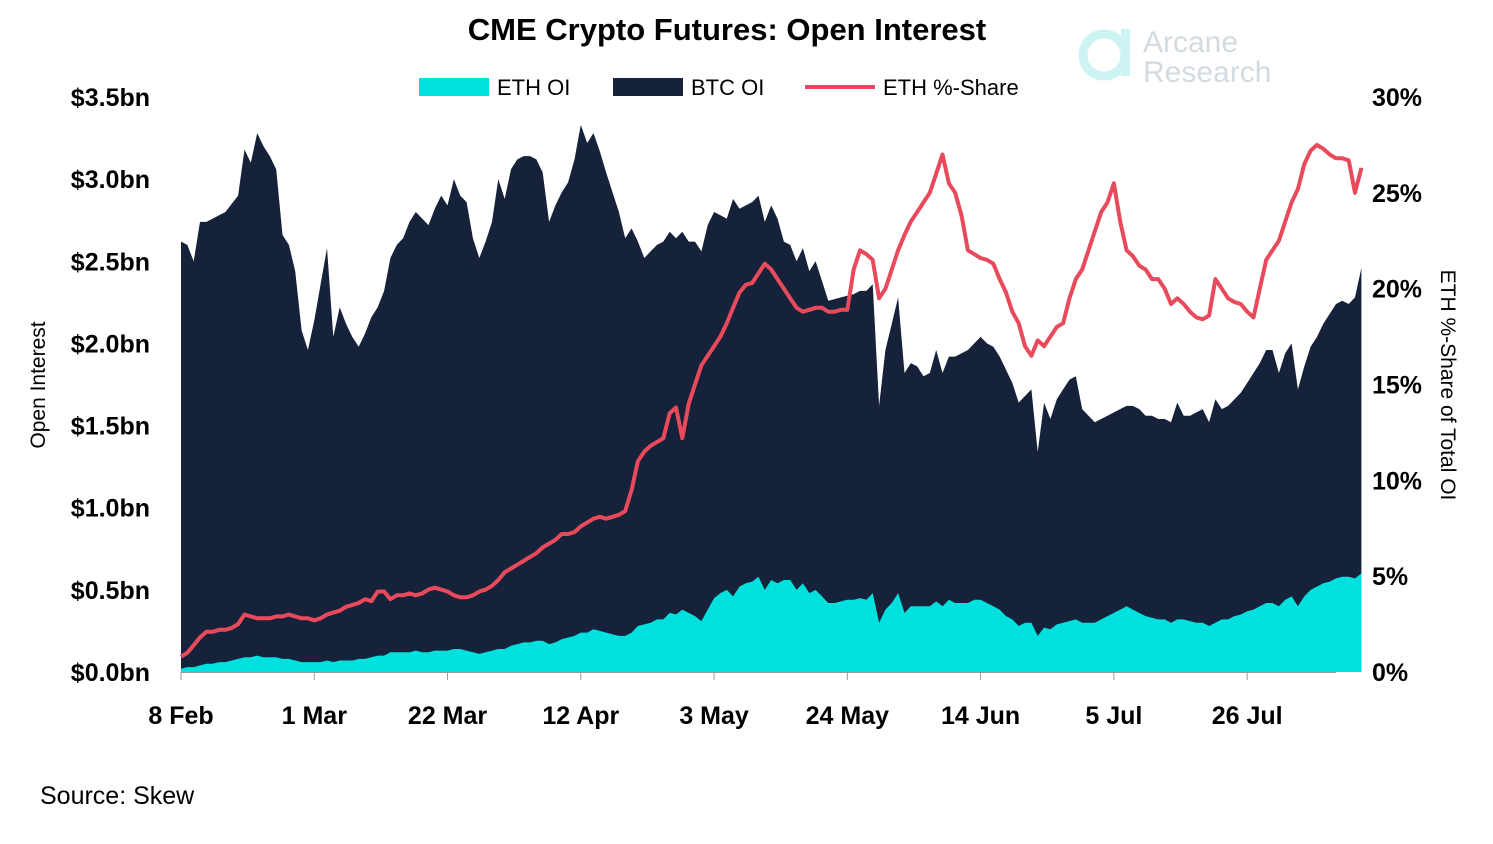  I want to click on y2-tick-label: 15%, so click(1397, 386).